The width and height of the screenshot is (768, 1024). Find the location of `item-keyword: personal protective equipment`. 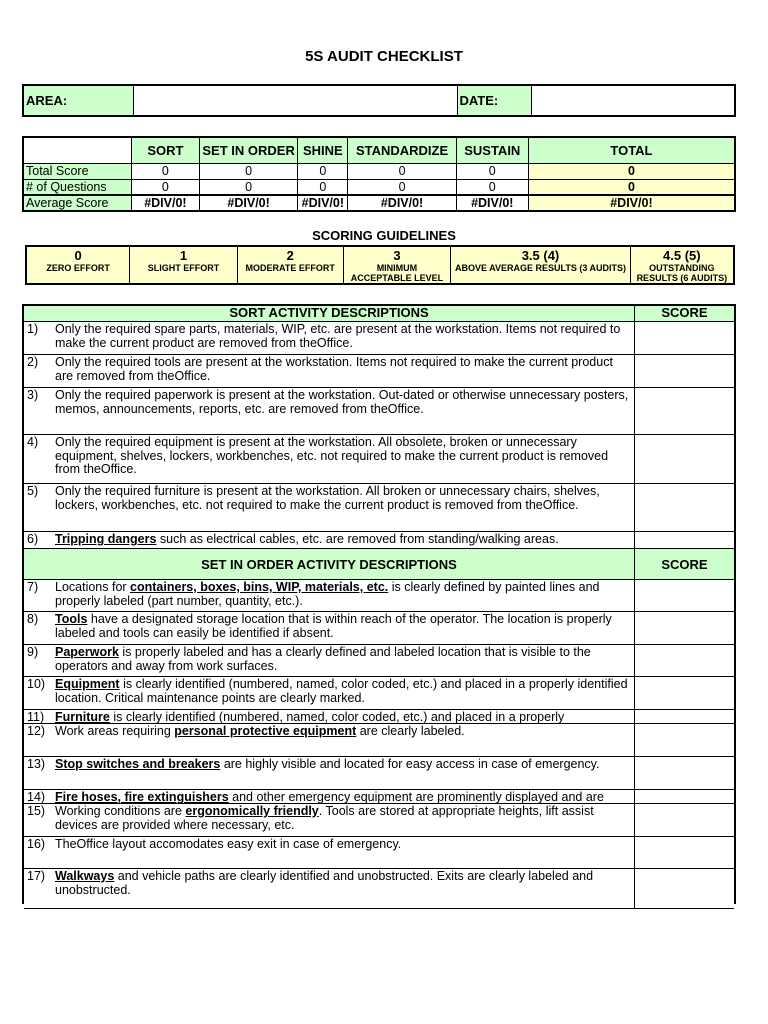

item-keyword: personal protective equipment is located at coordinates (265, 731).